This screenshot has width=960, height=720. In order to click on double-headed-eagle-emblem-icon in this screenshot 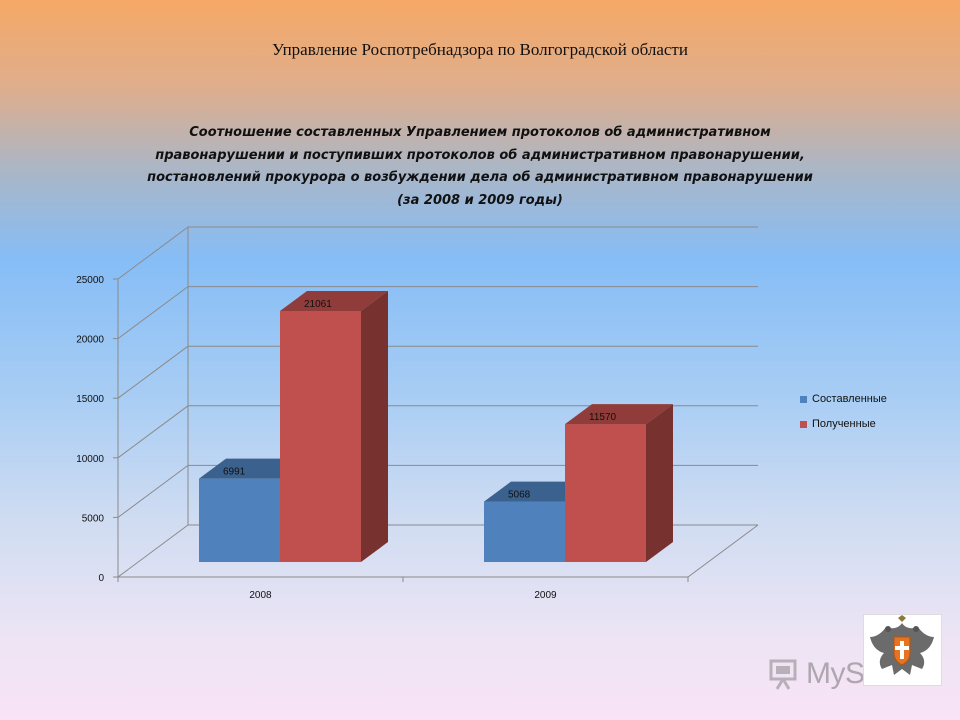, I will do `click(902, 645)`.